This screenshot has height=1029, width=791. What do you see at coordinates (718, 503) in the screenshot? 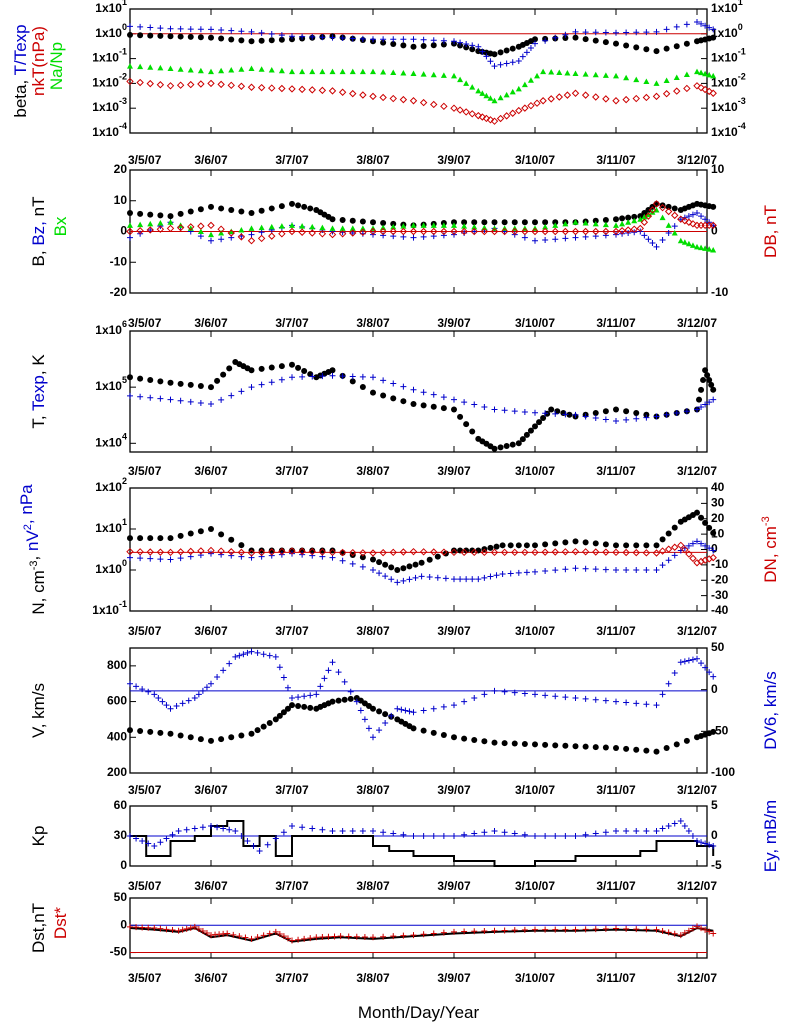
I see `y-right-tick-label: 30` at bounding box center [718, 503].